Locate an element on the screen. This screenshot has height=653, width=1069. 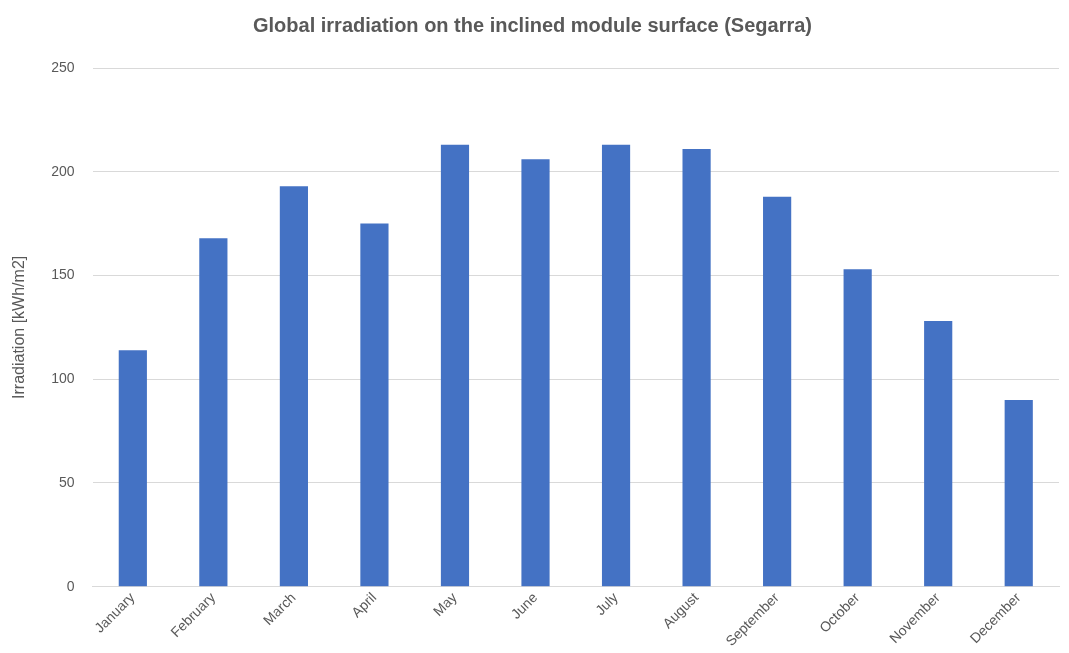
chart-title: Global irradiation on the inclined module surface (Segarra) is located at coordinates (532, 24).